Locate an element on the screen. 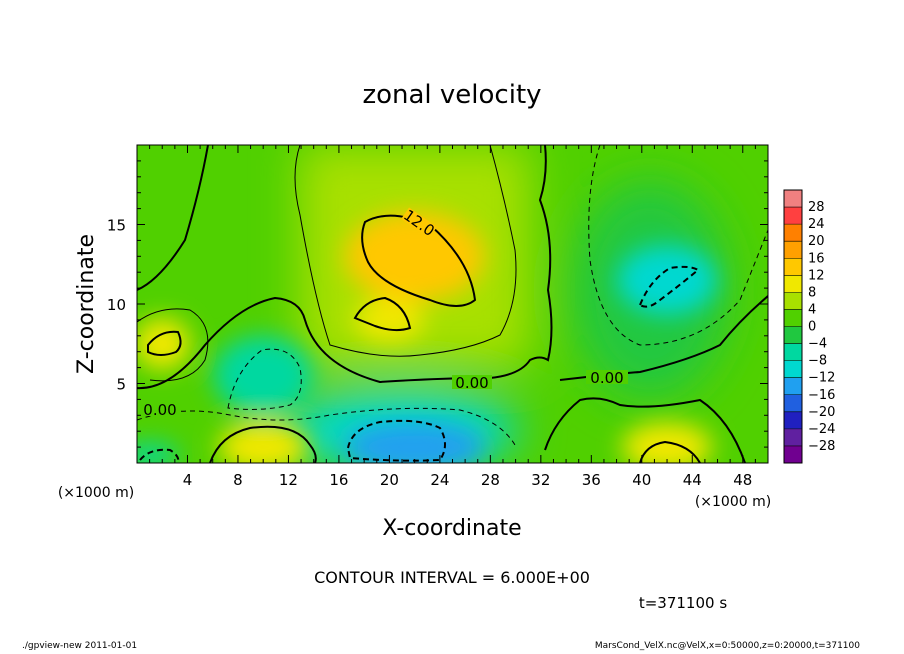  contour-neg-corner is located at coordinates (159, 455).